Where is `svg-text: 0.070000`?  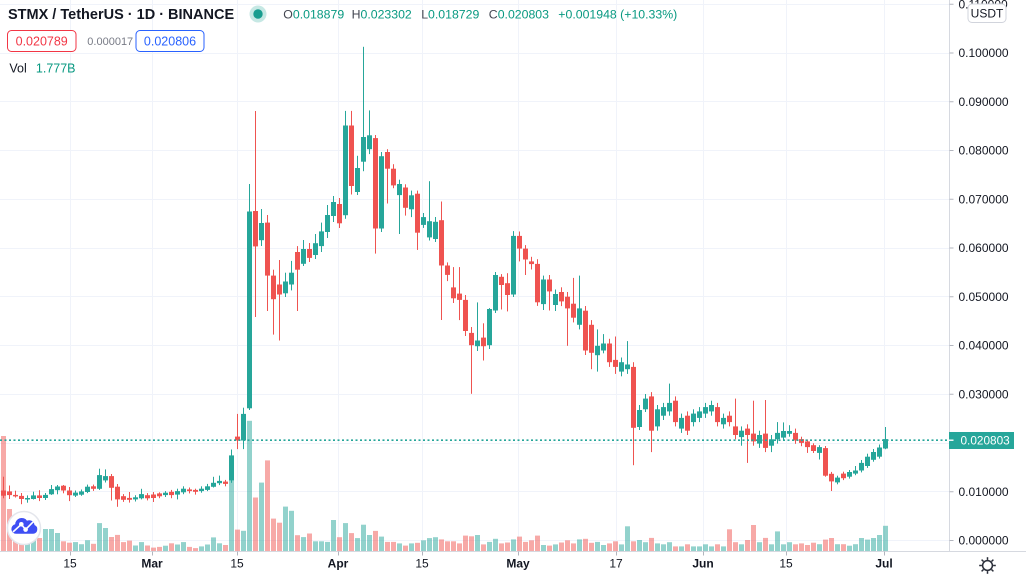 svg-text: 0.070000 is located at coordinates (984, 199).